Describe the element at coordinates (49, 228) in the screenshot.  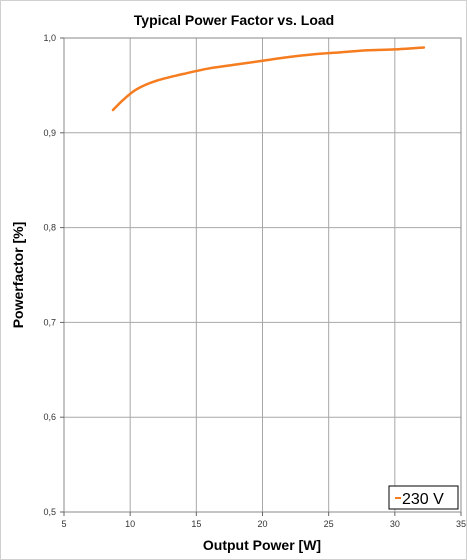
I see `y-tick-label: 0,8` at that location.